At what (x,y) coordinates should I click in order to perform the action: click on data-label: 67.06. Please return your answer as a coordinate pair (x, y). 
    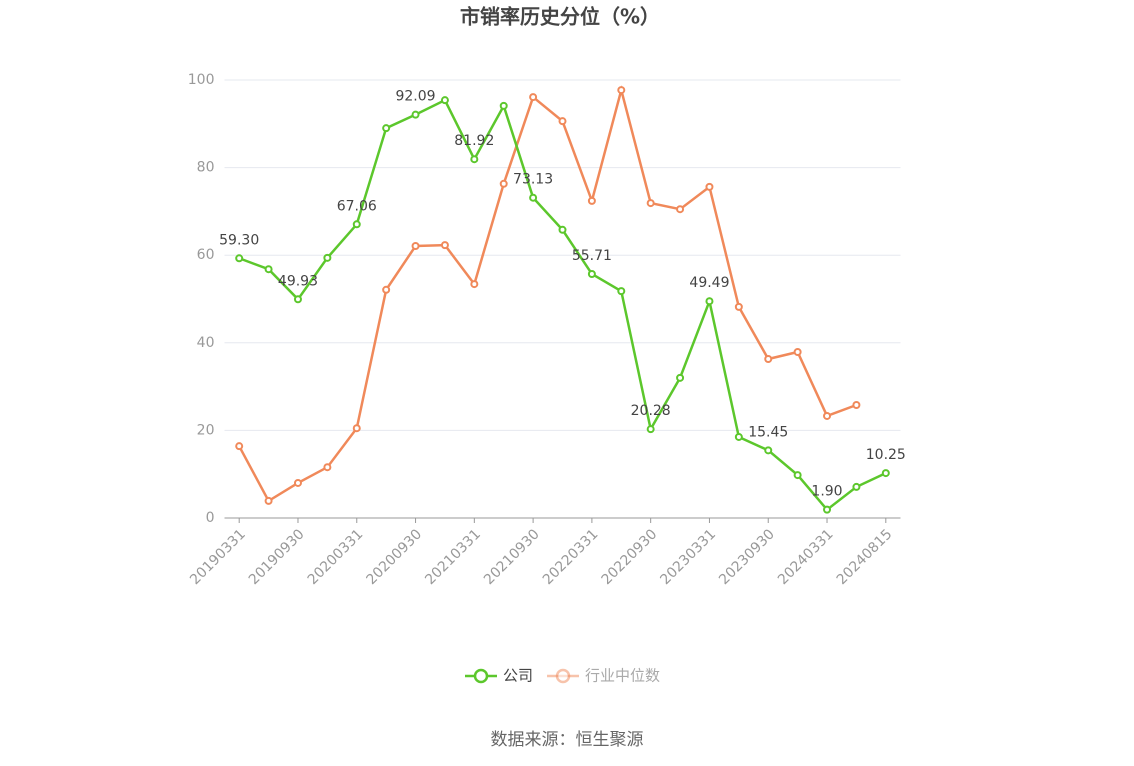
    Looking at the image, I should click on (357, 206).